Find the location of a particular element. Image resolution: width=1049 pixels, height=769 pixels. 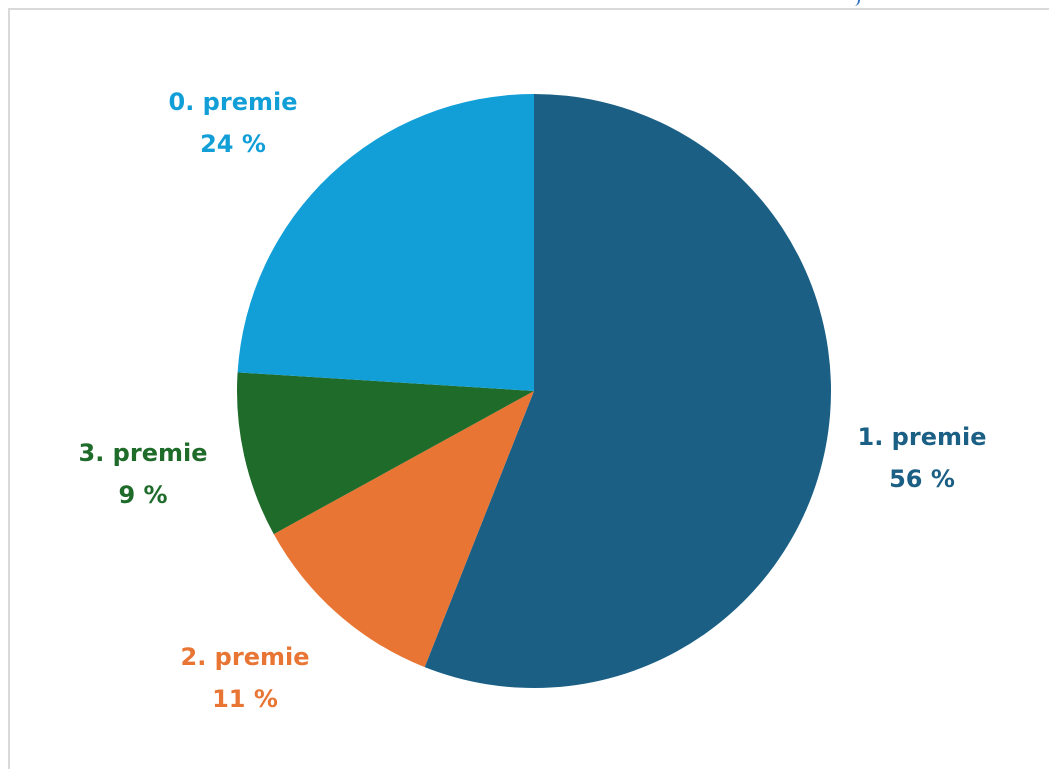

slice-category-label: 1. premie is located at coordinates (922, 437).